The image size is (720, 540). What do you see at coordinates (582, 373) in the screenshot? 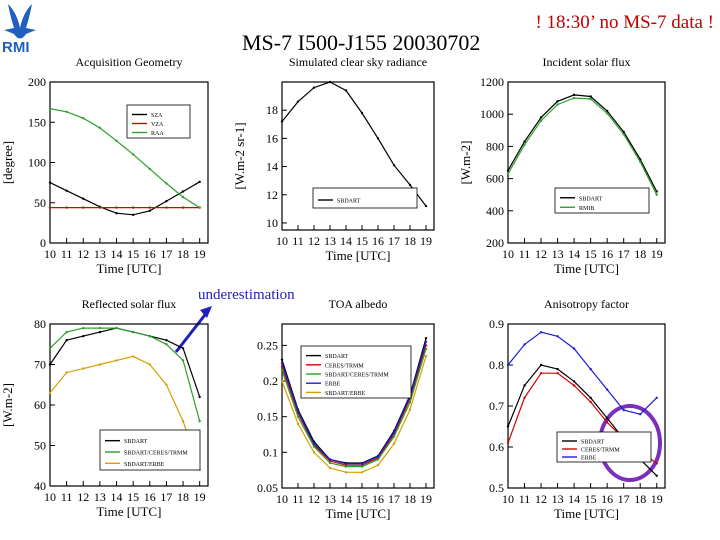
I see `series-line-erbe` at bounding box center [582, 373].